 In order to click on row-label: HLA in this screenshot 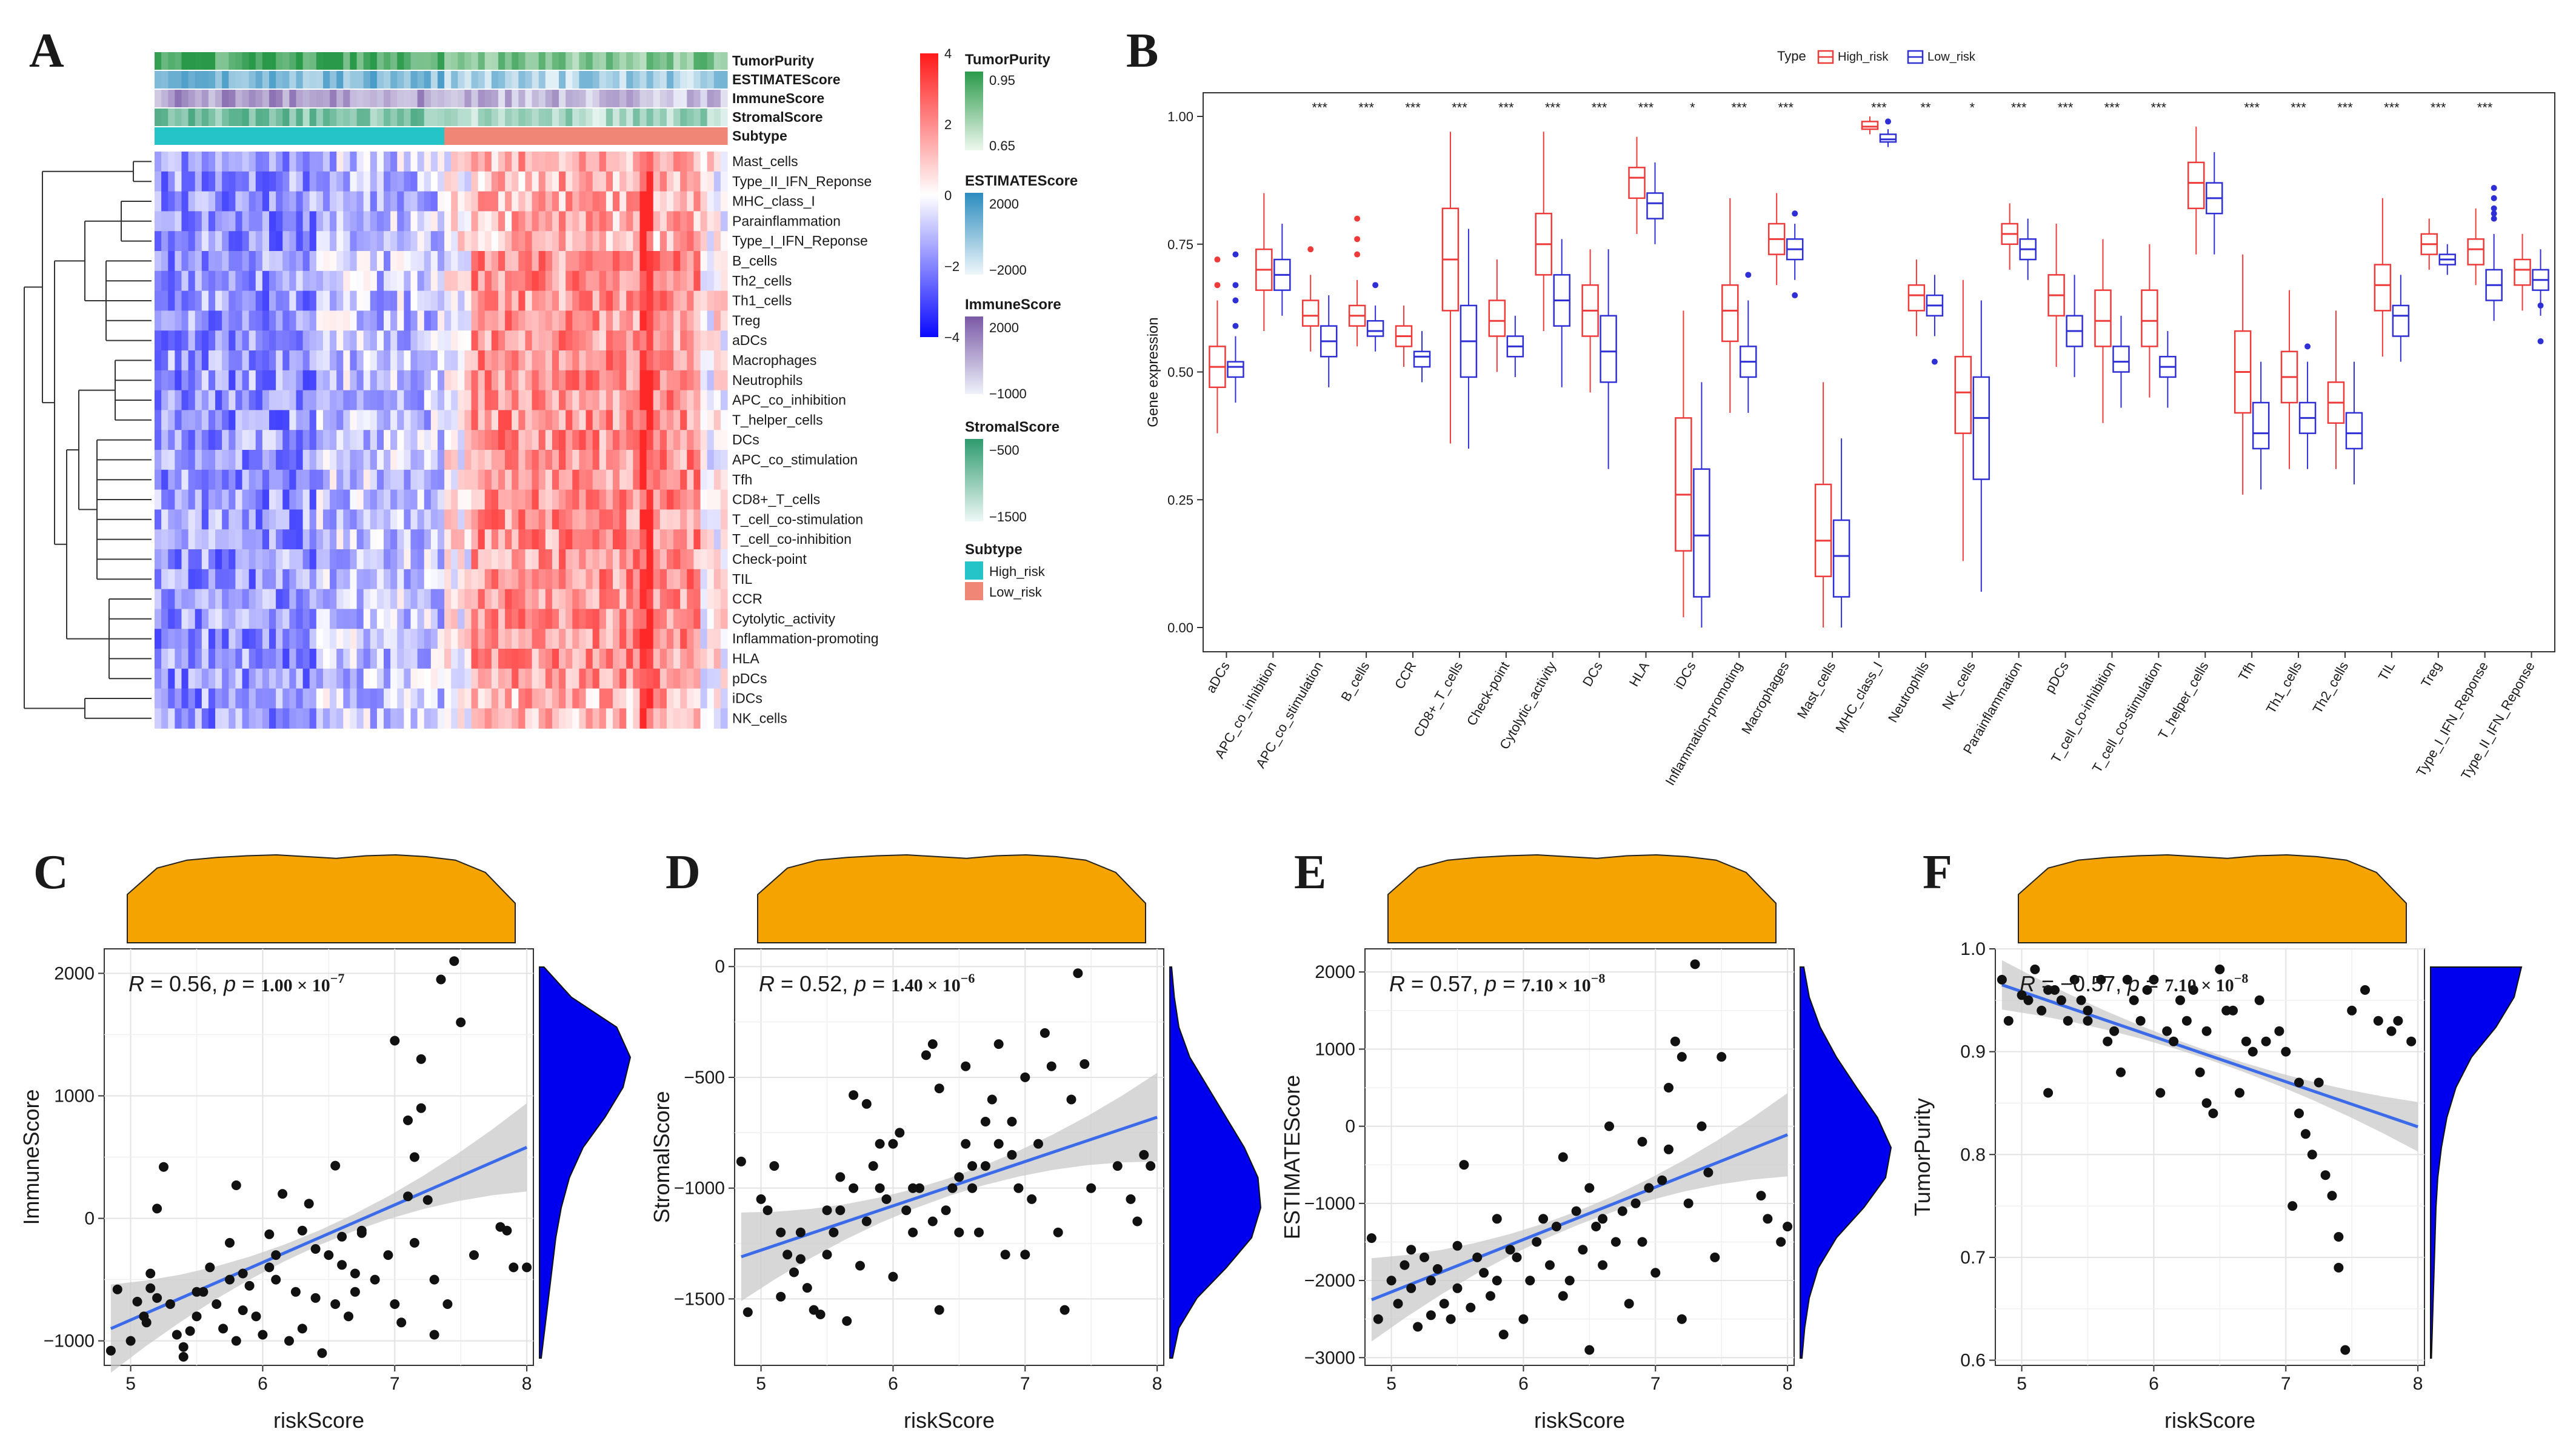, I will do `click(745, 658)`.